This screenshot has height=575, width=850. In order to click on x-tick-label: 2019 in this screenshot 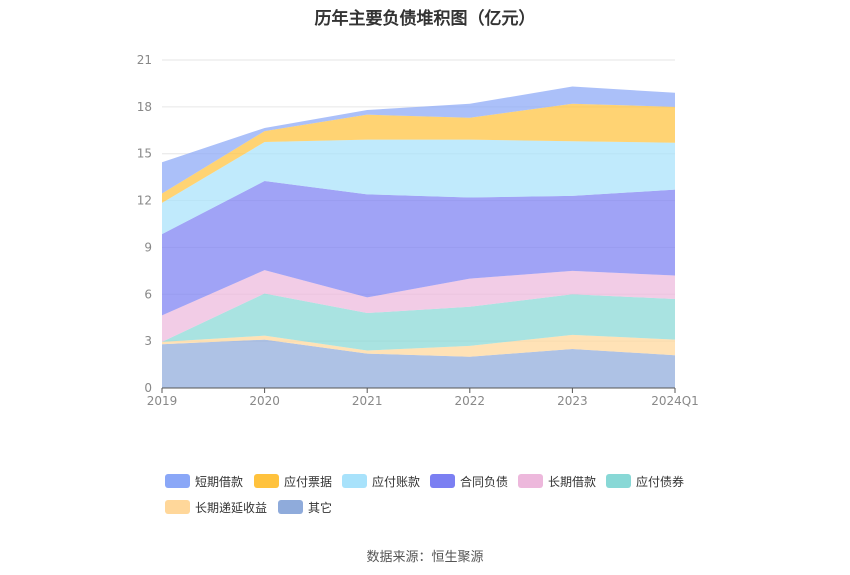, I will do `click(162, 401)`.